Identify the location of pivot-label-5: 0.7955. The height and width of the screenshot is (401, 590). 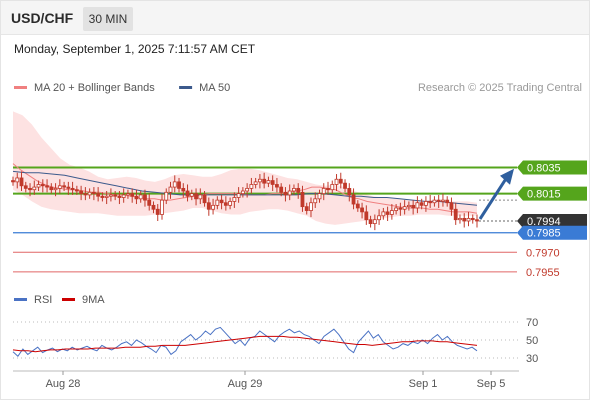
(543, 273).